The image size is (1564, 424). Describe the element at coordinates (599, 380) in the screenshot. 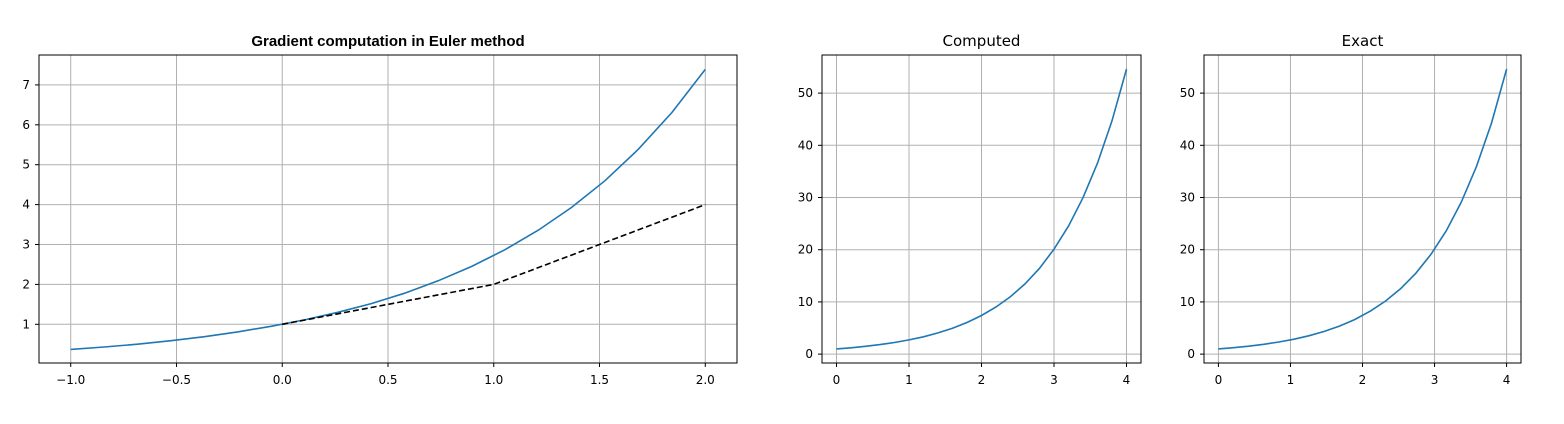

I see `x-tick-label: 1.5` at that location.